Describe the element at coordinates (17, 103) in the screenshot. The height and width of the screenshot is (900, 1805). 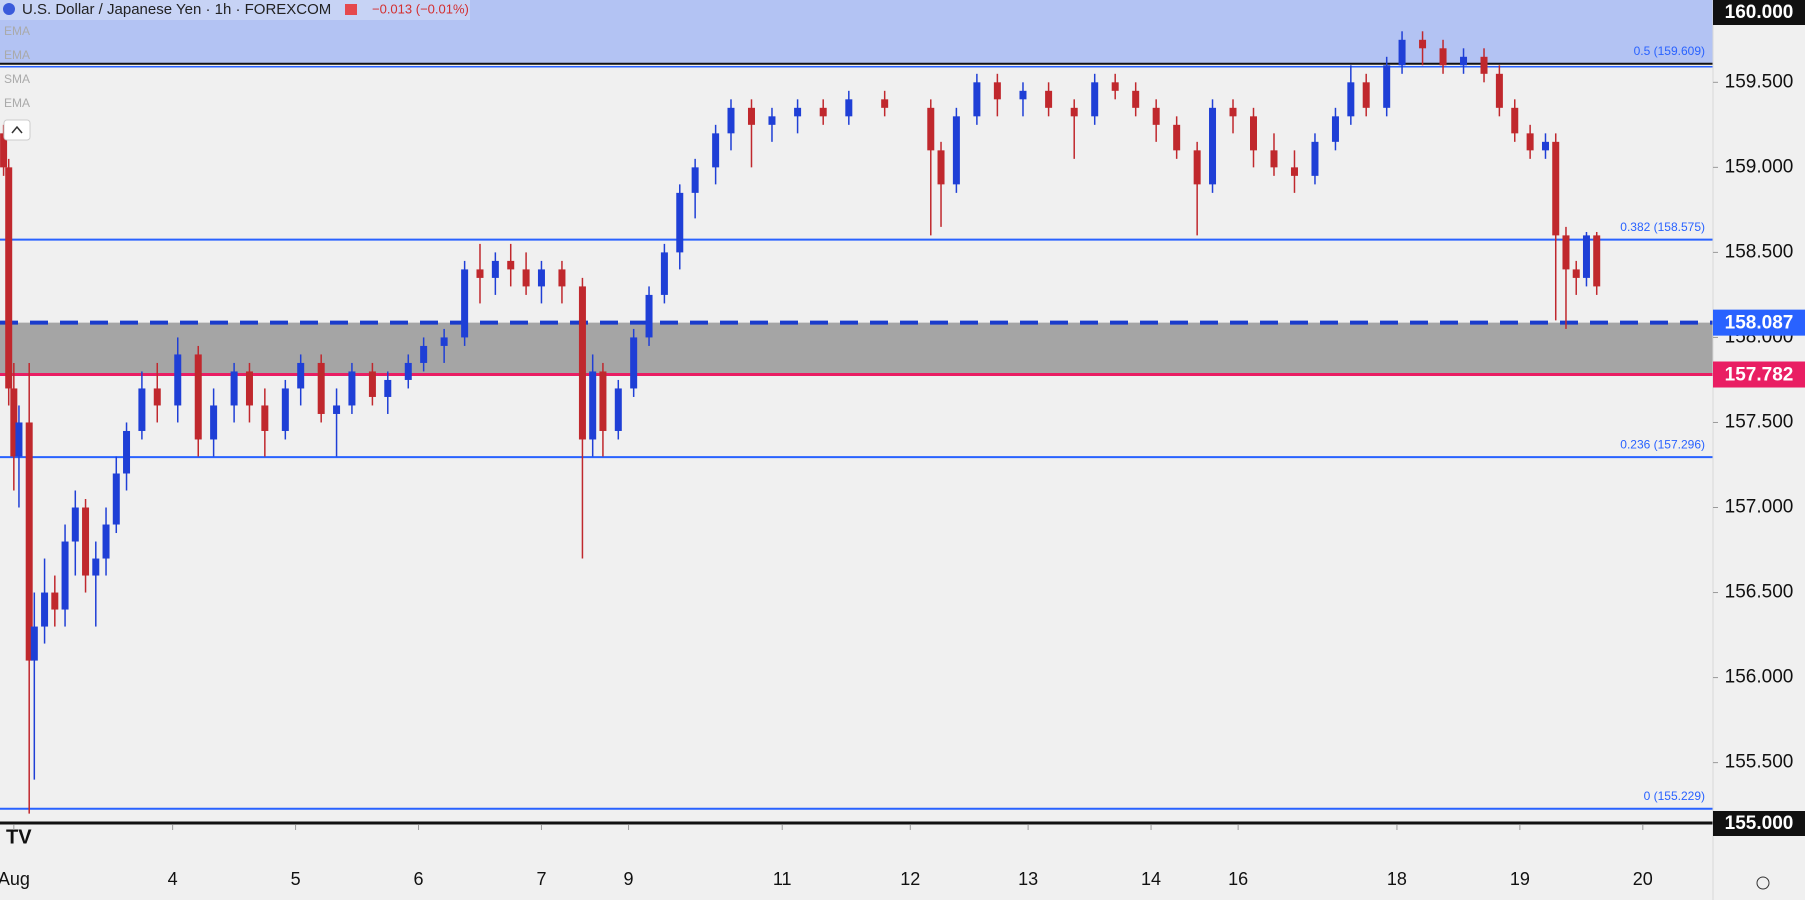
I see `indicator: EMA` at that location.